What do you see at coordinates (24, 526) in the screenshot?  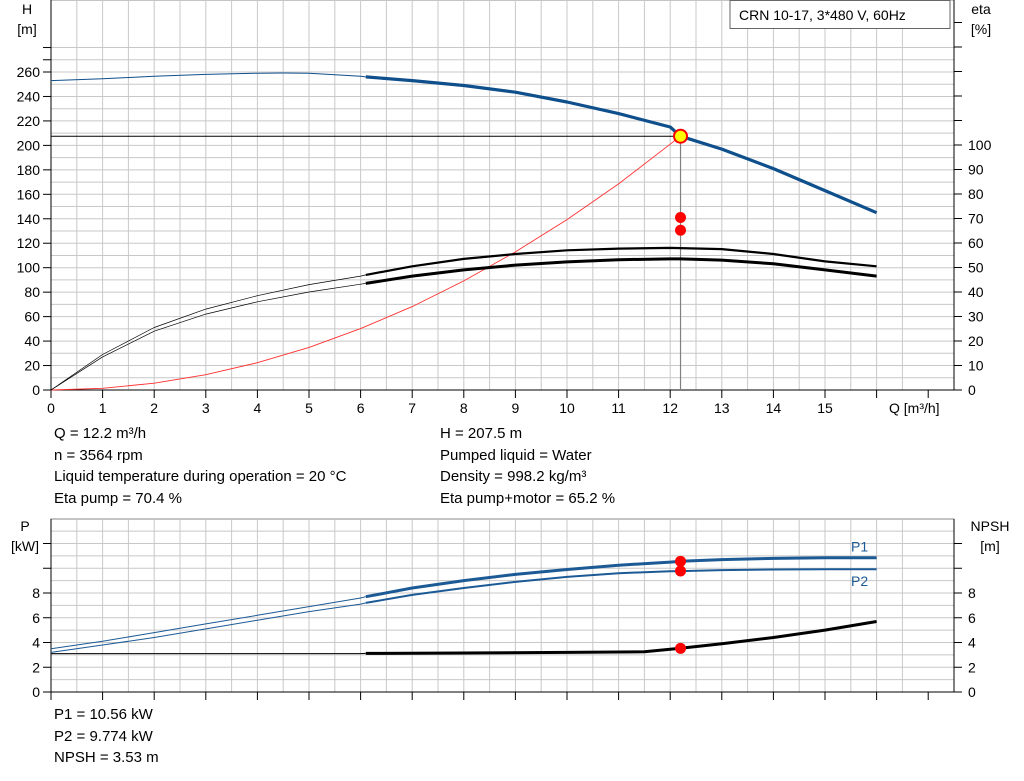 I see `y-axis-label: P` at bounding box center [24, 526].